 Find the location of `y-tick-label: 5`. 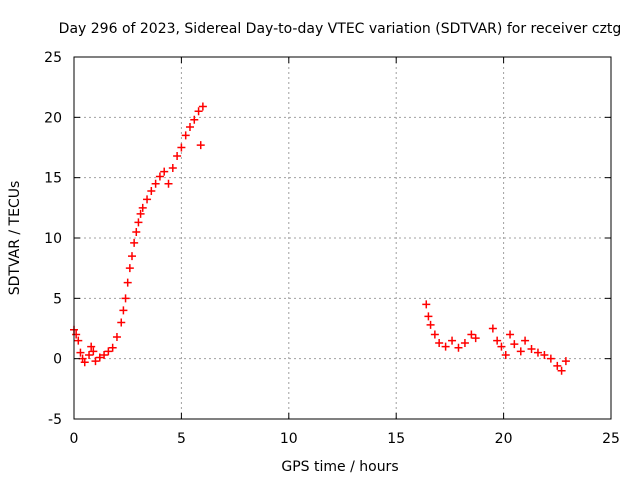

y-tick-label: 5 is located at coordinates (57, 299).